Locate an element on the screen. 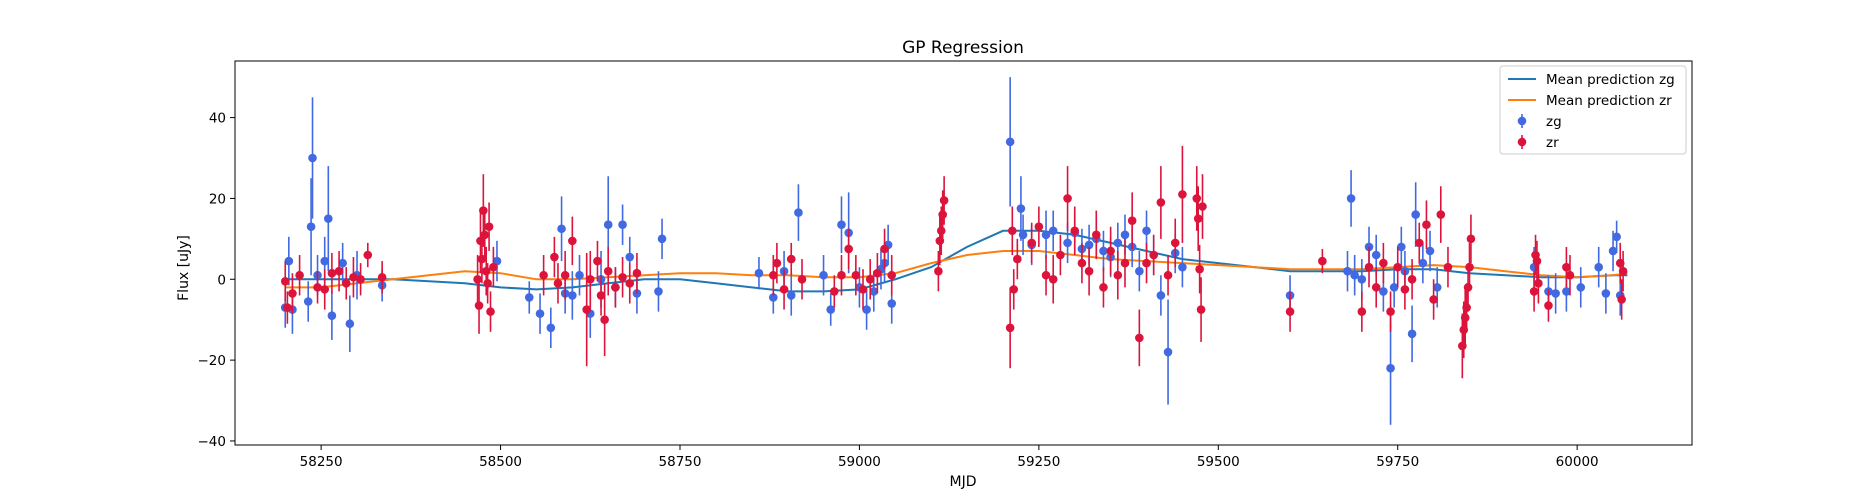 The height and width of the screenshot is (500, 1875). legend-label: Mean prediction zg is located at coordinates (1610, 80).